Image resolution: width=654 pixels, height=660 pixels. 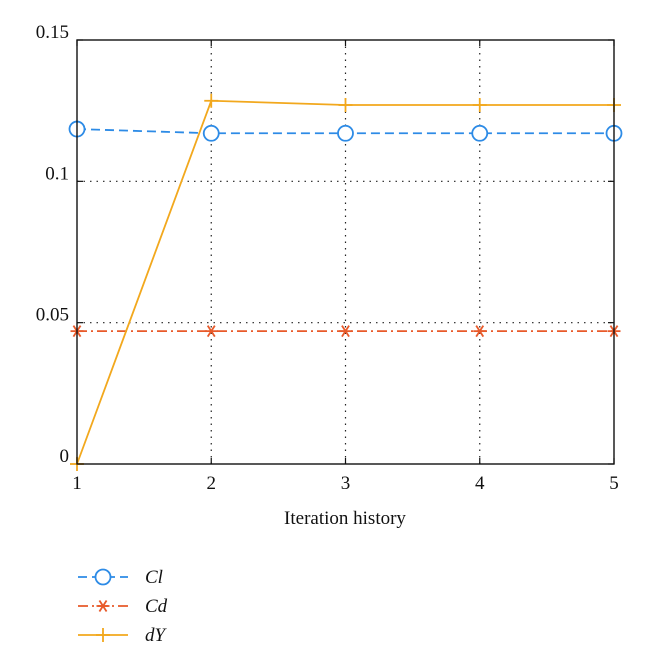 What do you see at coordinates (614, 483) in the screenshot?
I see `x-tick-label: 5` at bounding box center [614, 483].